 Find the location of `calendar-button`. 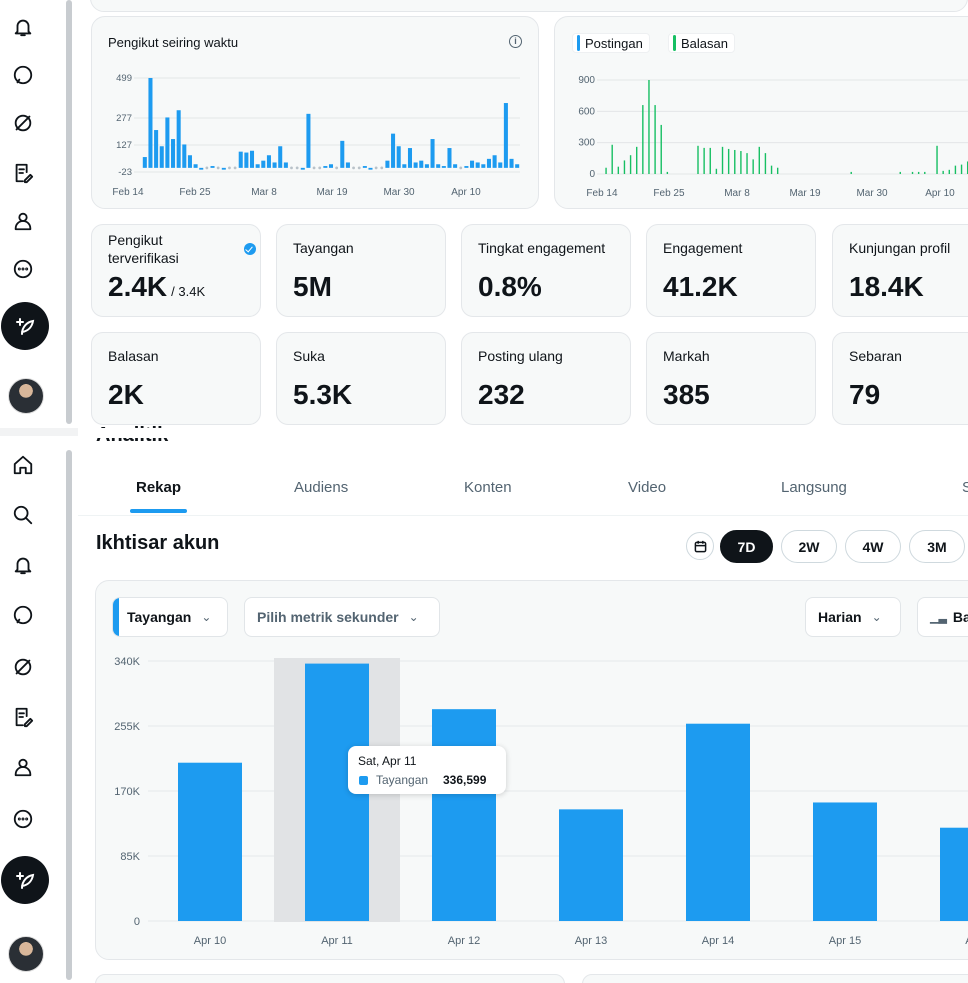

calendar-button is located at coordinates (700, 546).